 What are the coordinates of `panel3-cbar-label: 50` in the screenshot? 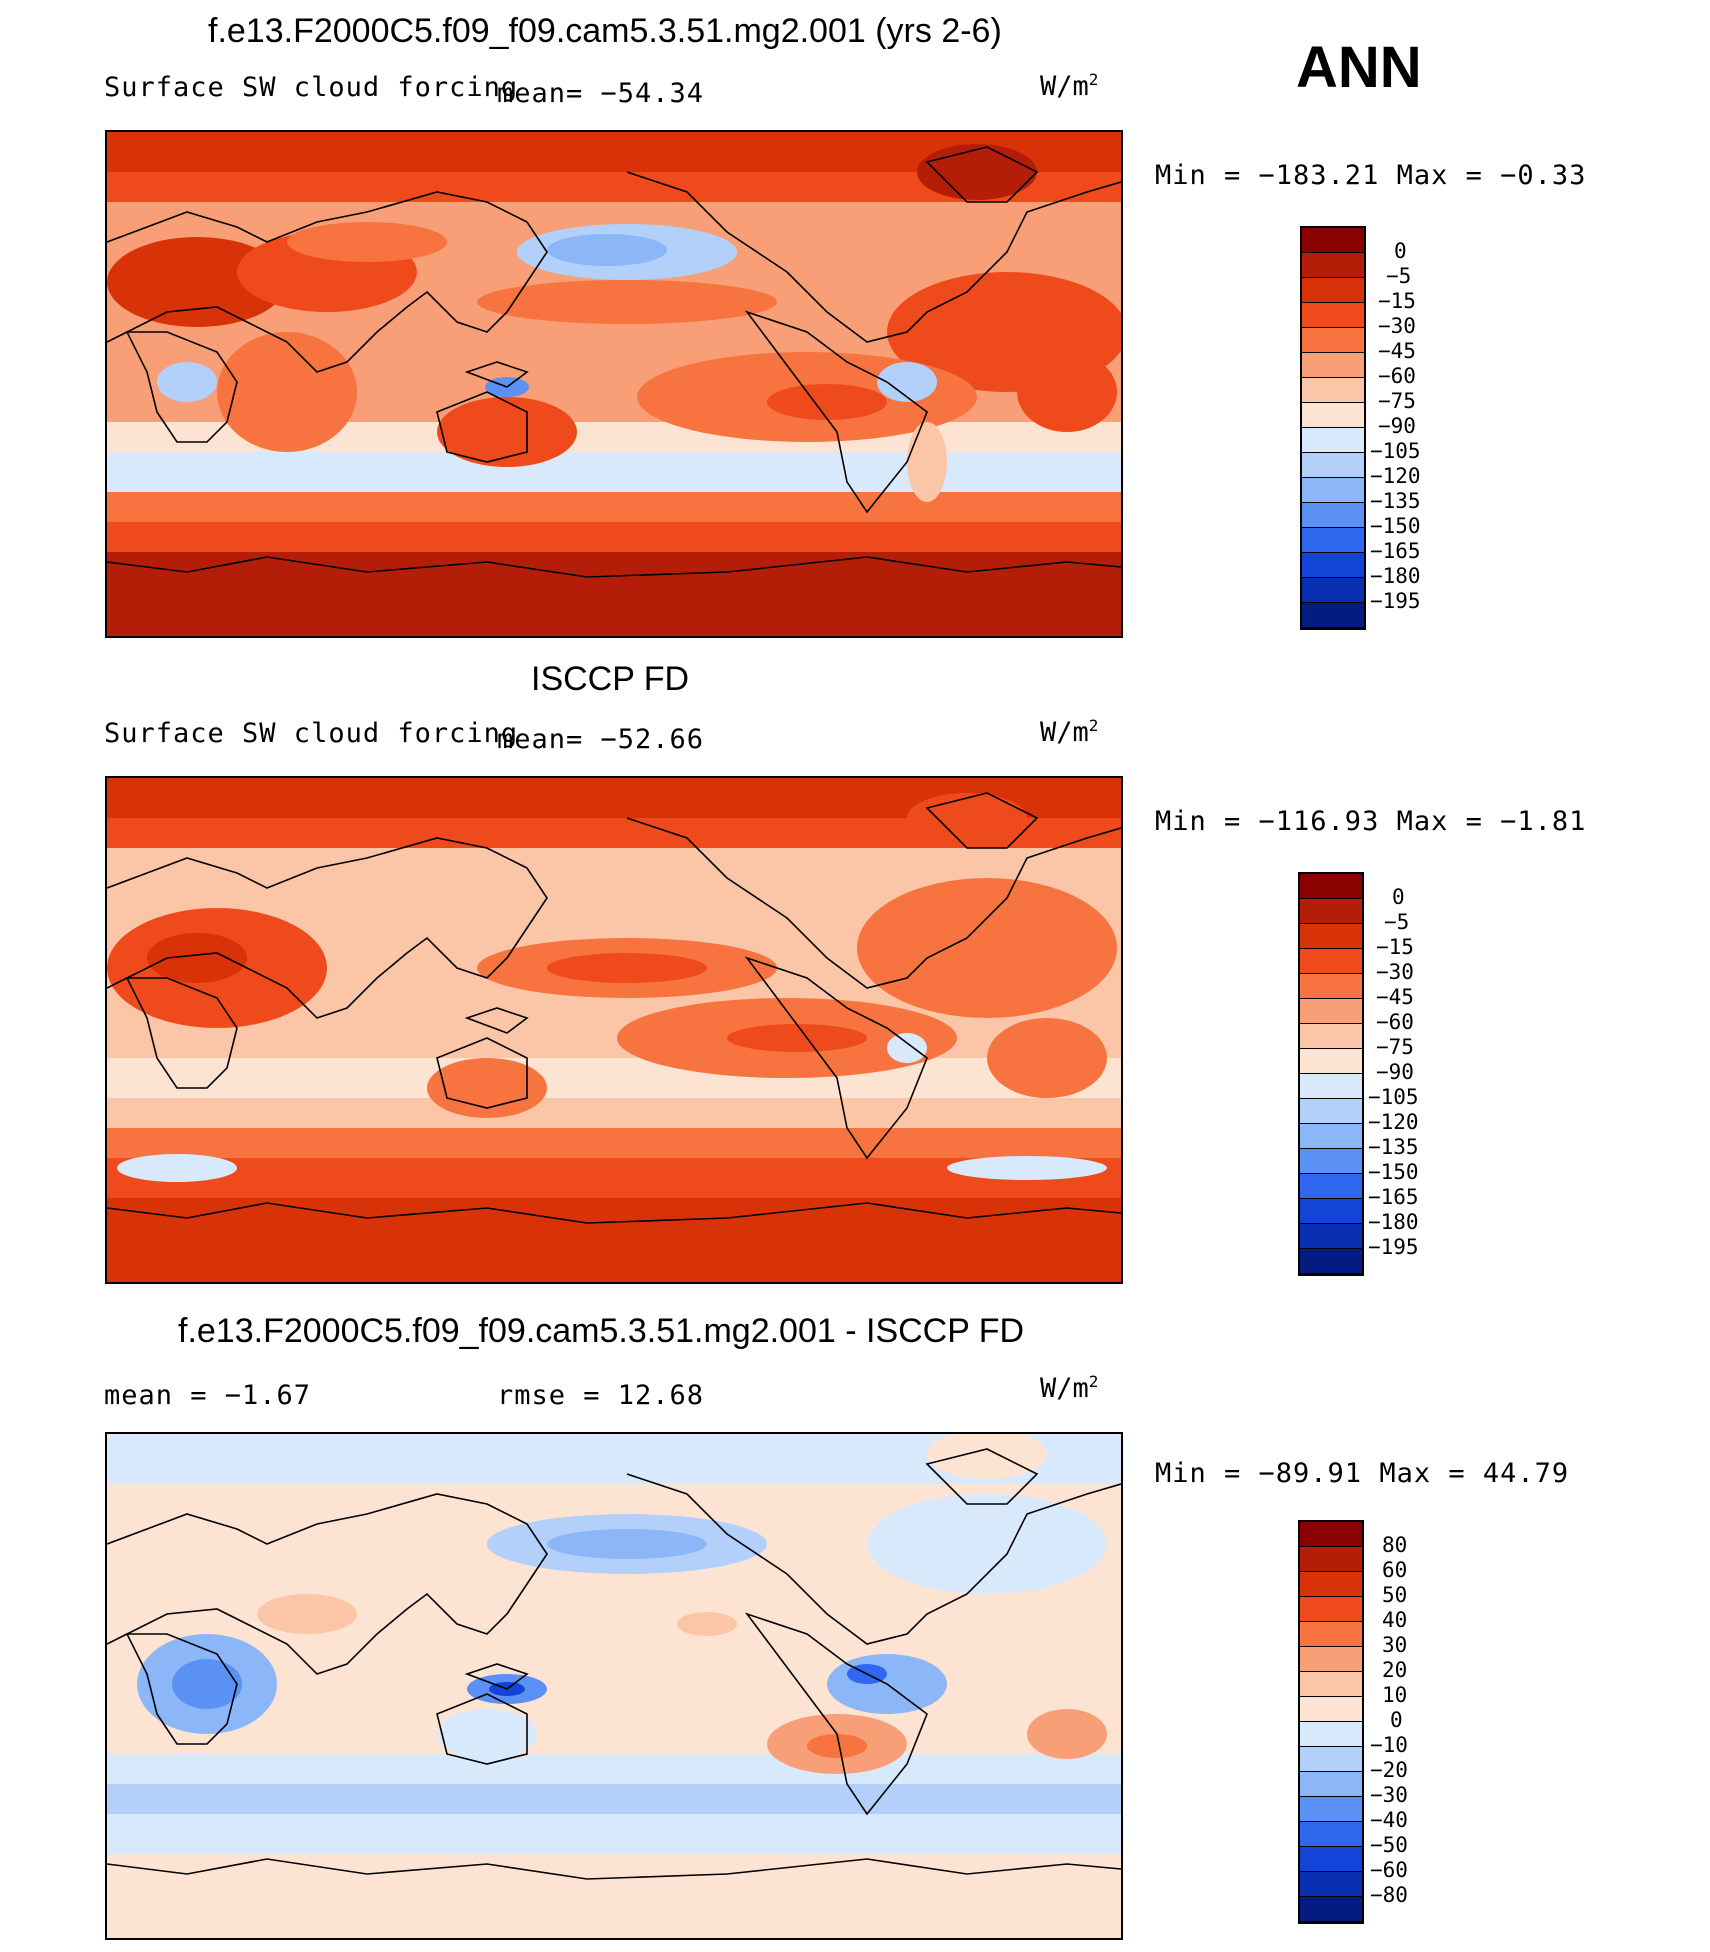 It's located at (1395, 1595).